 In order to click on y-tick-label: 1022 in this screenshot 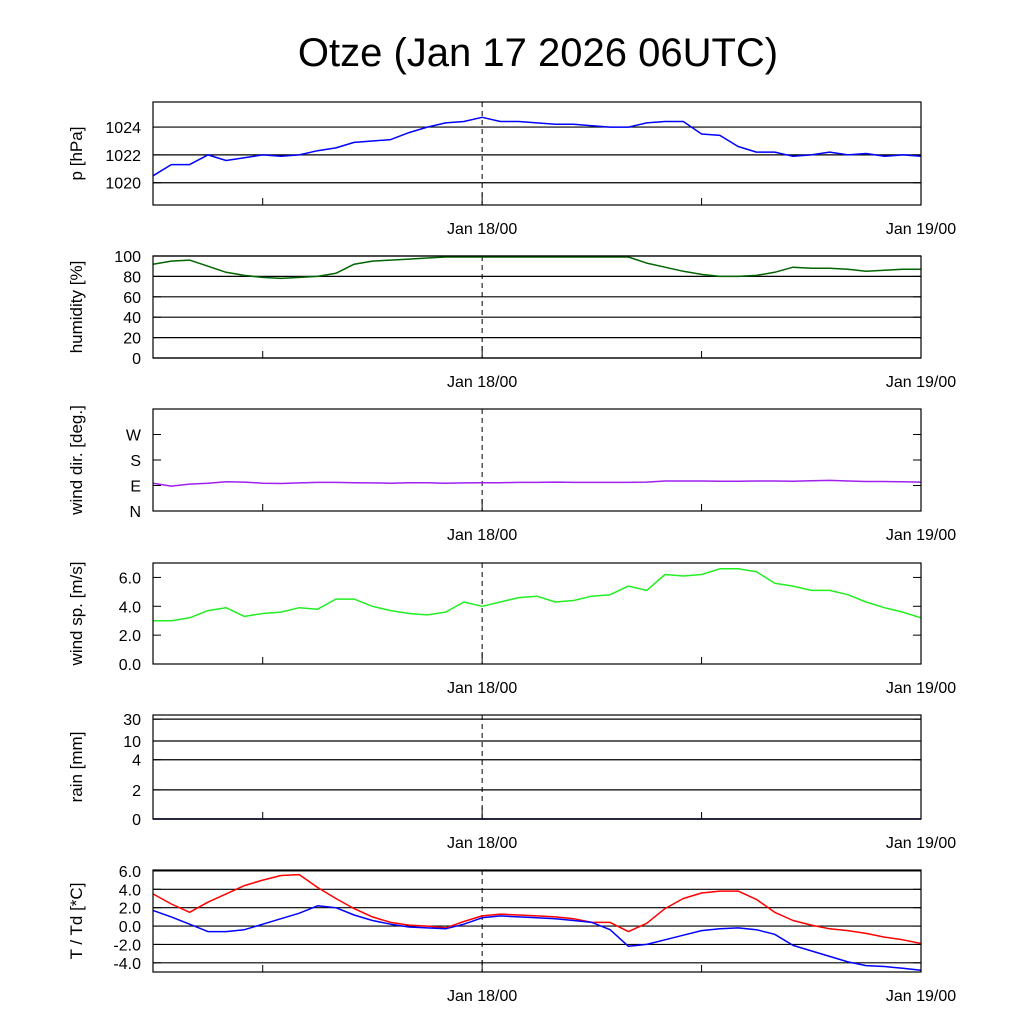, I will do `click(123, 156)`.